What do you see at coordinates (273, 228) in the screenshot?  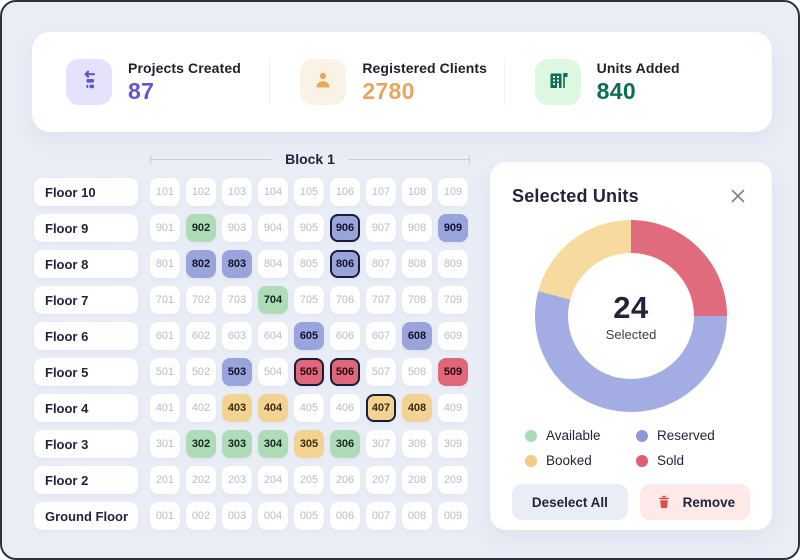 I see `unit-chip-904: 904` at bounding box center [273, 228].